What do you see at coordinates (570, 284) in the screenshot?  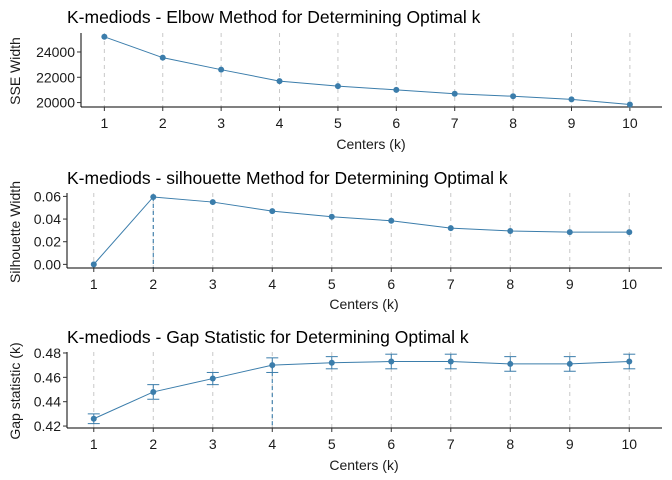 I see `silhouette-xtick-label: 9` at bounding box center [570, 284].